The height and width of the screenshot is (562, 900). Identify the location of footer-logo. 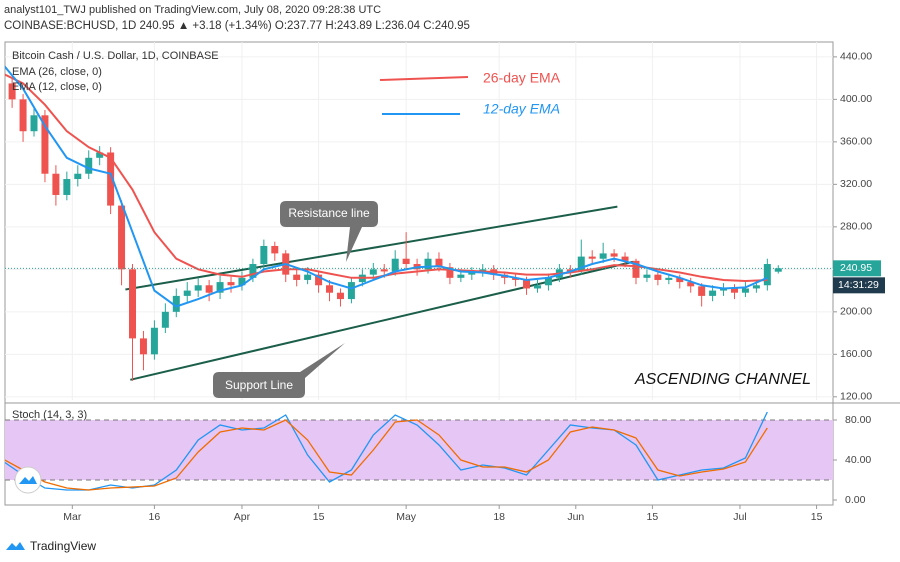
(15, 546).